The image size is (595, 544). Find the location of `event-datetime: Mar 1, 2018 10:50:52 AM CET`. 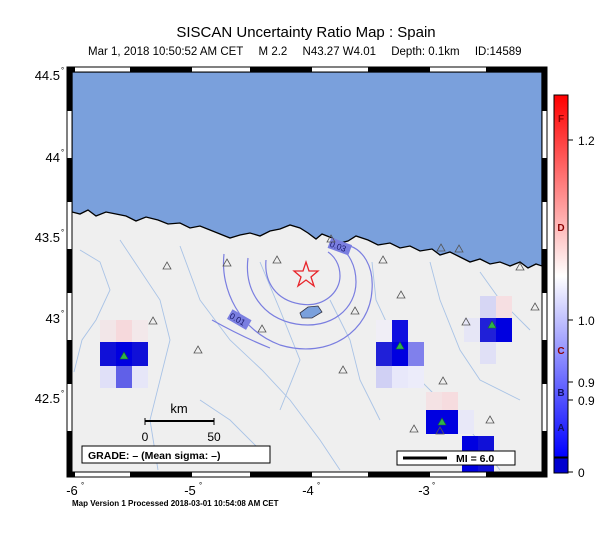

event-datetime: Mar 1, 2018 10:50:52 AM CET is located at coordinates (166, 52).